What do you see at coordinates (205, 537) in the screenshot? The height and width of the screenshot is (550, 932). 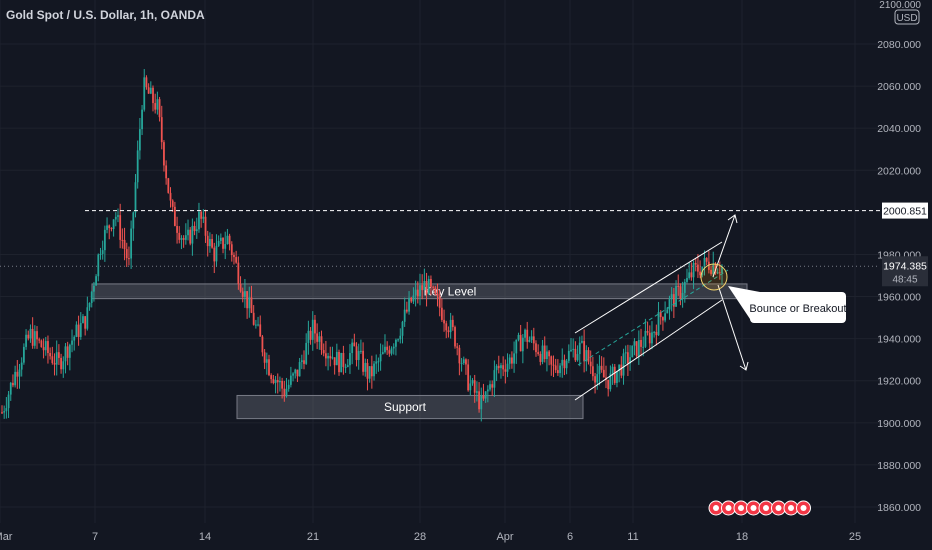 I see `x-tick-label: 14` at bounding box center [205, 537].